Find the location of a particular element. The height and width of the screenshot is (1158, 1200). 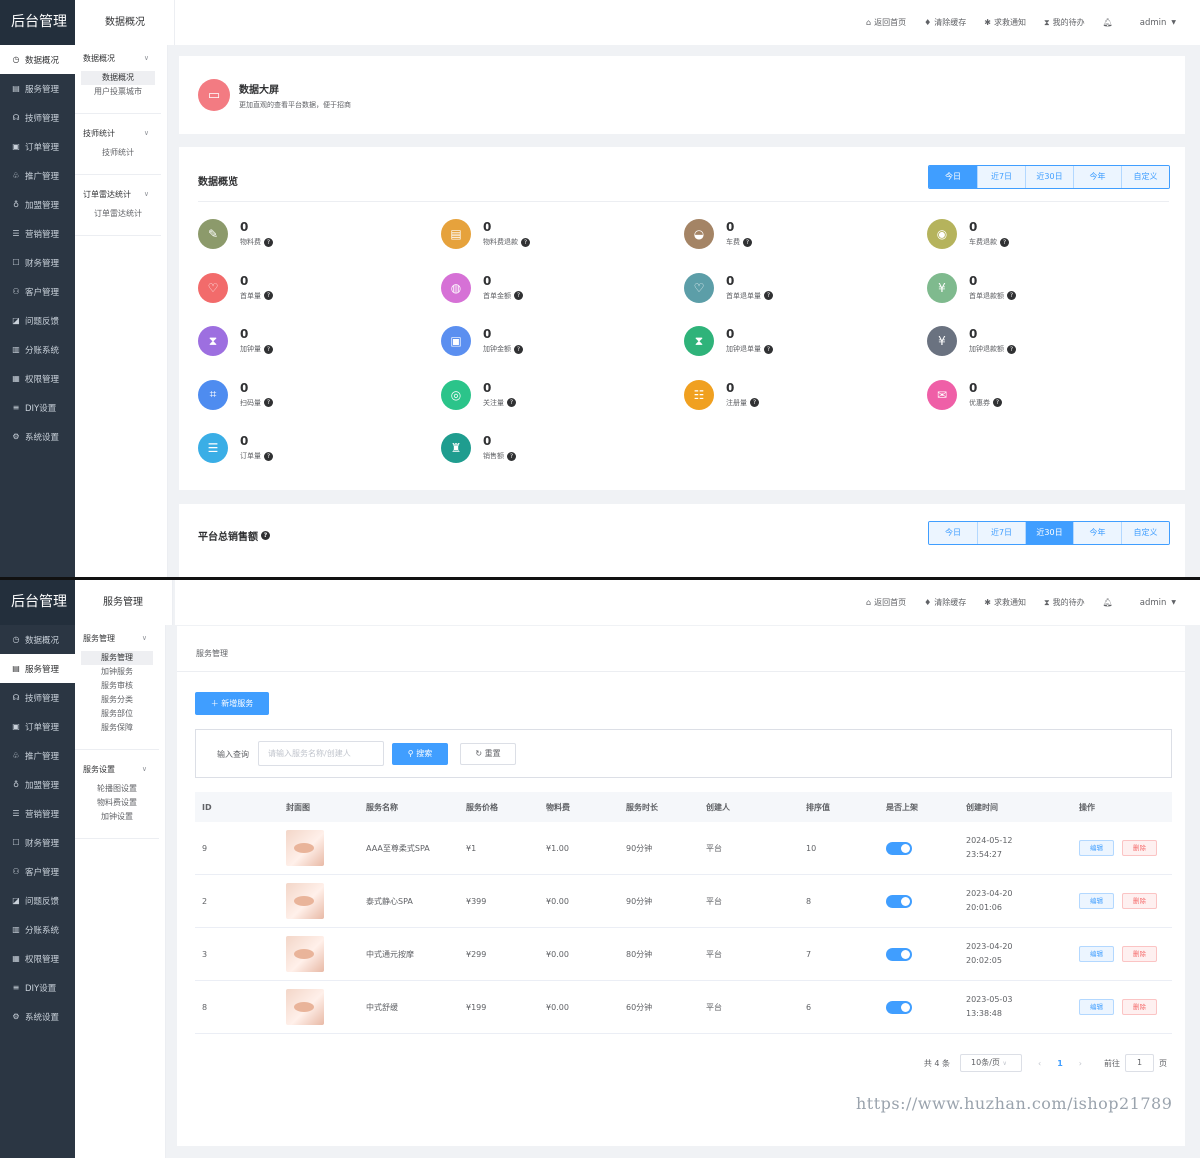

goto-page-input: 1 is located at coordinates (1139, 1063).